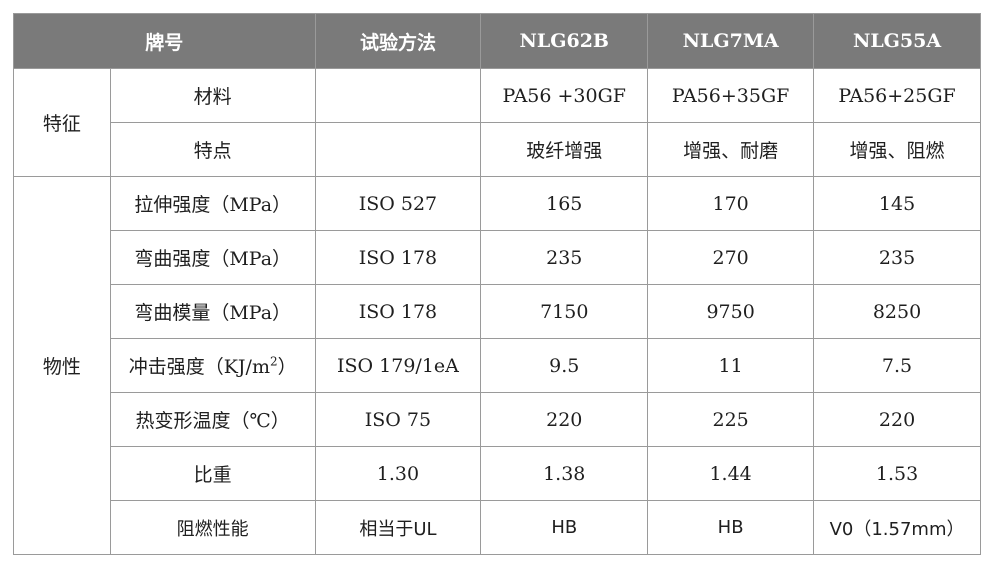  Describe the element at coordinates (731, 149) in the screenshot. I see `row-value-nlg7ma: 增强、耐磨` at that location.